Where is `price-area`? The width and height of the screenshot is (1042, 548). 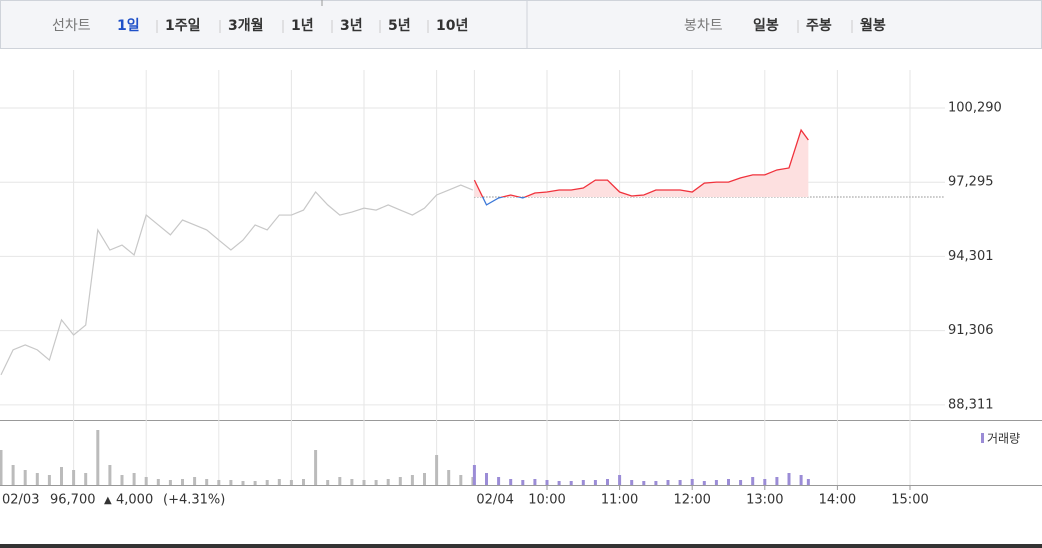
price-area is located at coordinates (641, 163).